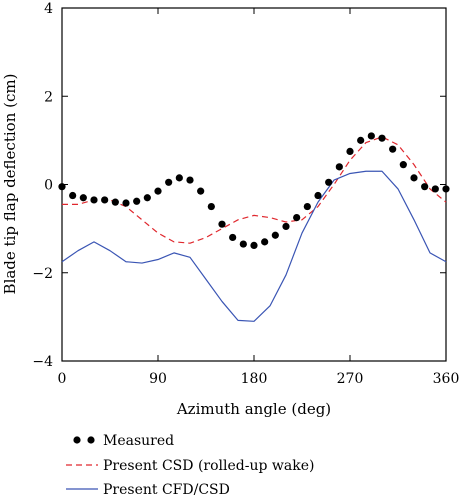  What do you see at coordinates (138, 441) in the screenshot?
I see `legend-measured-label: Measured` at bounding box center [138, 441].